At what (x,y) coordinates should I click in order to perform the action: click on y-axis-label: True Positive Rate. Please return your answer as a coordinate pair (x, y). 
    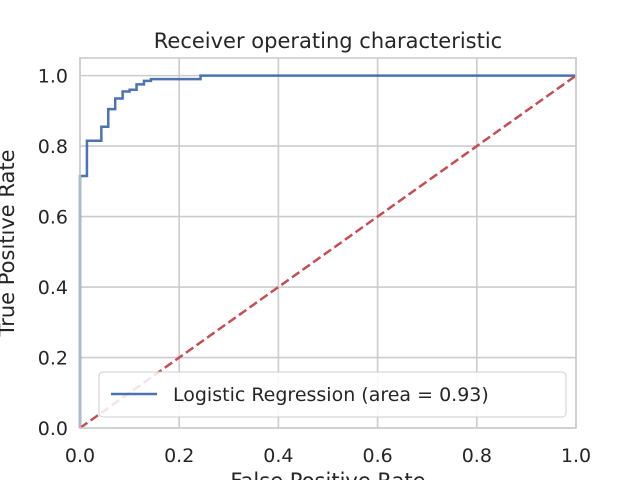
    Looking at the image, I should click on (9, 243).